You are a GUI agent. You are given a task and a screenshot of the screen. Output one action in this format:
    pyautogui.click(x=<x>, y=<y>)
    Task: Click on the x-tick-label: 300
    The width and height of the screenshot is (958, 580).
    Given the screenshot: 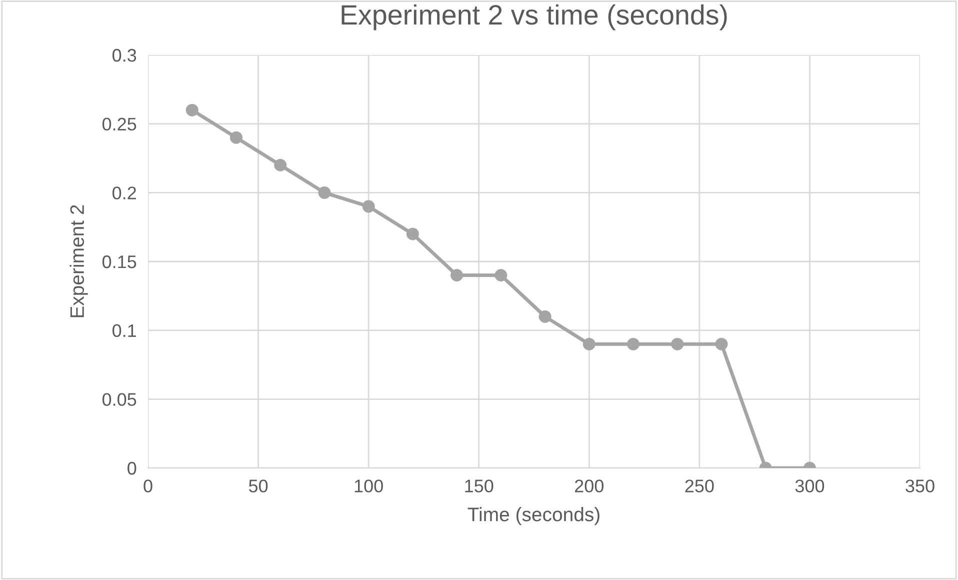 What is the action you would take?
    pyautogui.click(x=809, y=486)
    